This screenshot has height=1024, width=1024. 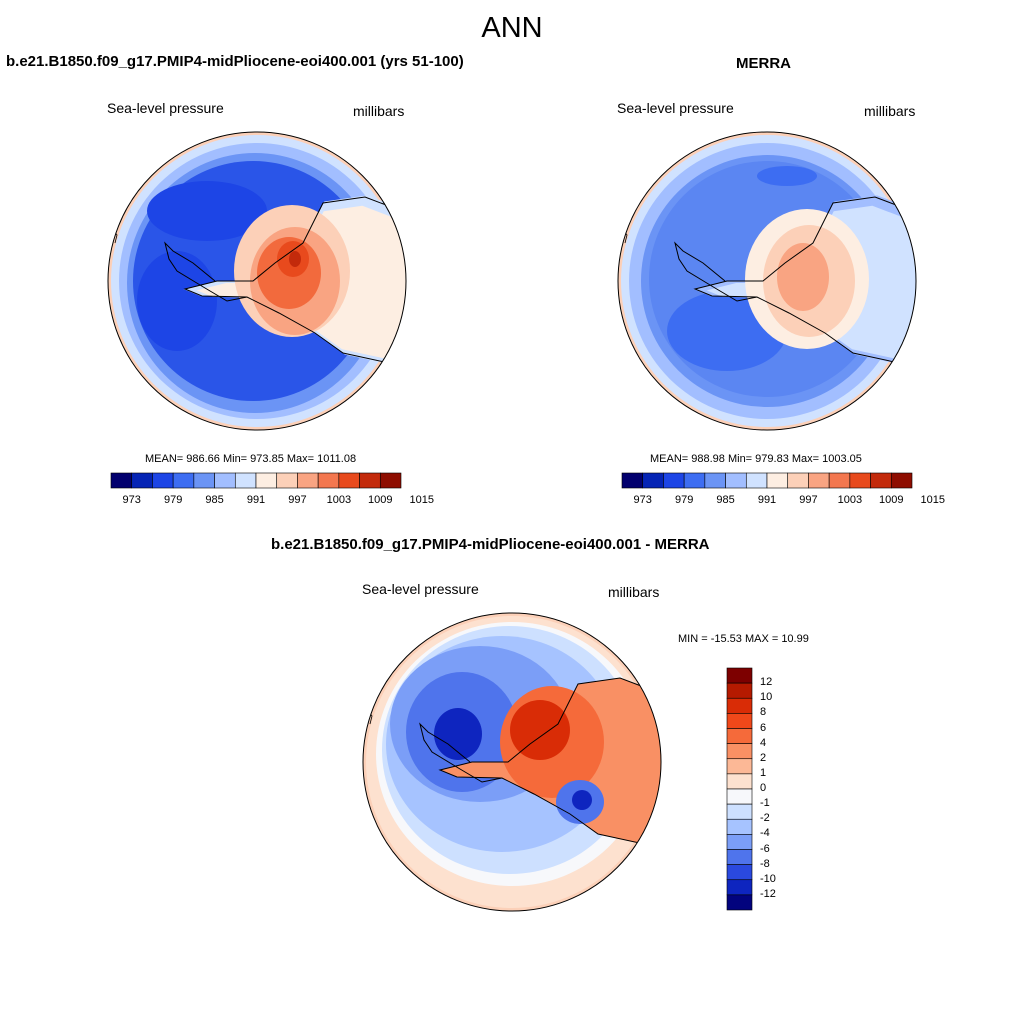 I want to click on model-colorbar-tick-label: 991, so click(x=256, y=500).